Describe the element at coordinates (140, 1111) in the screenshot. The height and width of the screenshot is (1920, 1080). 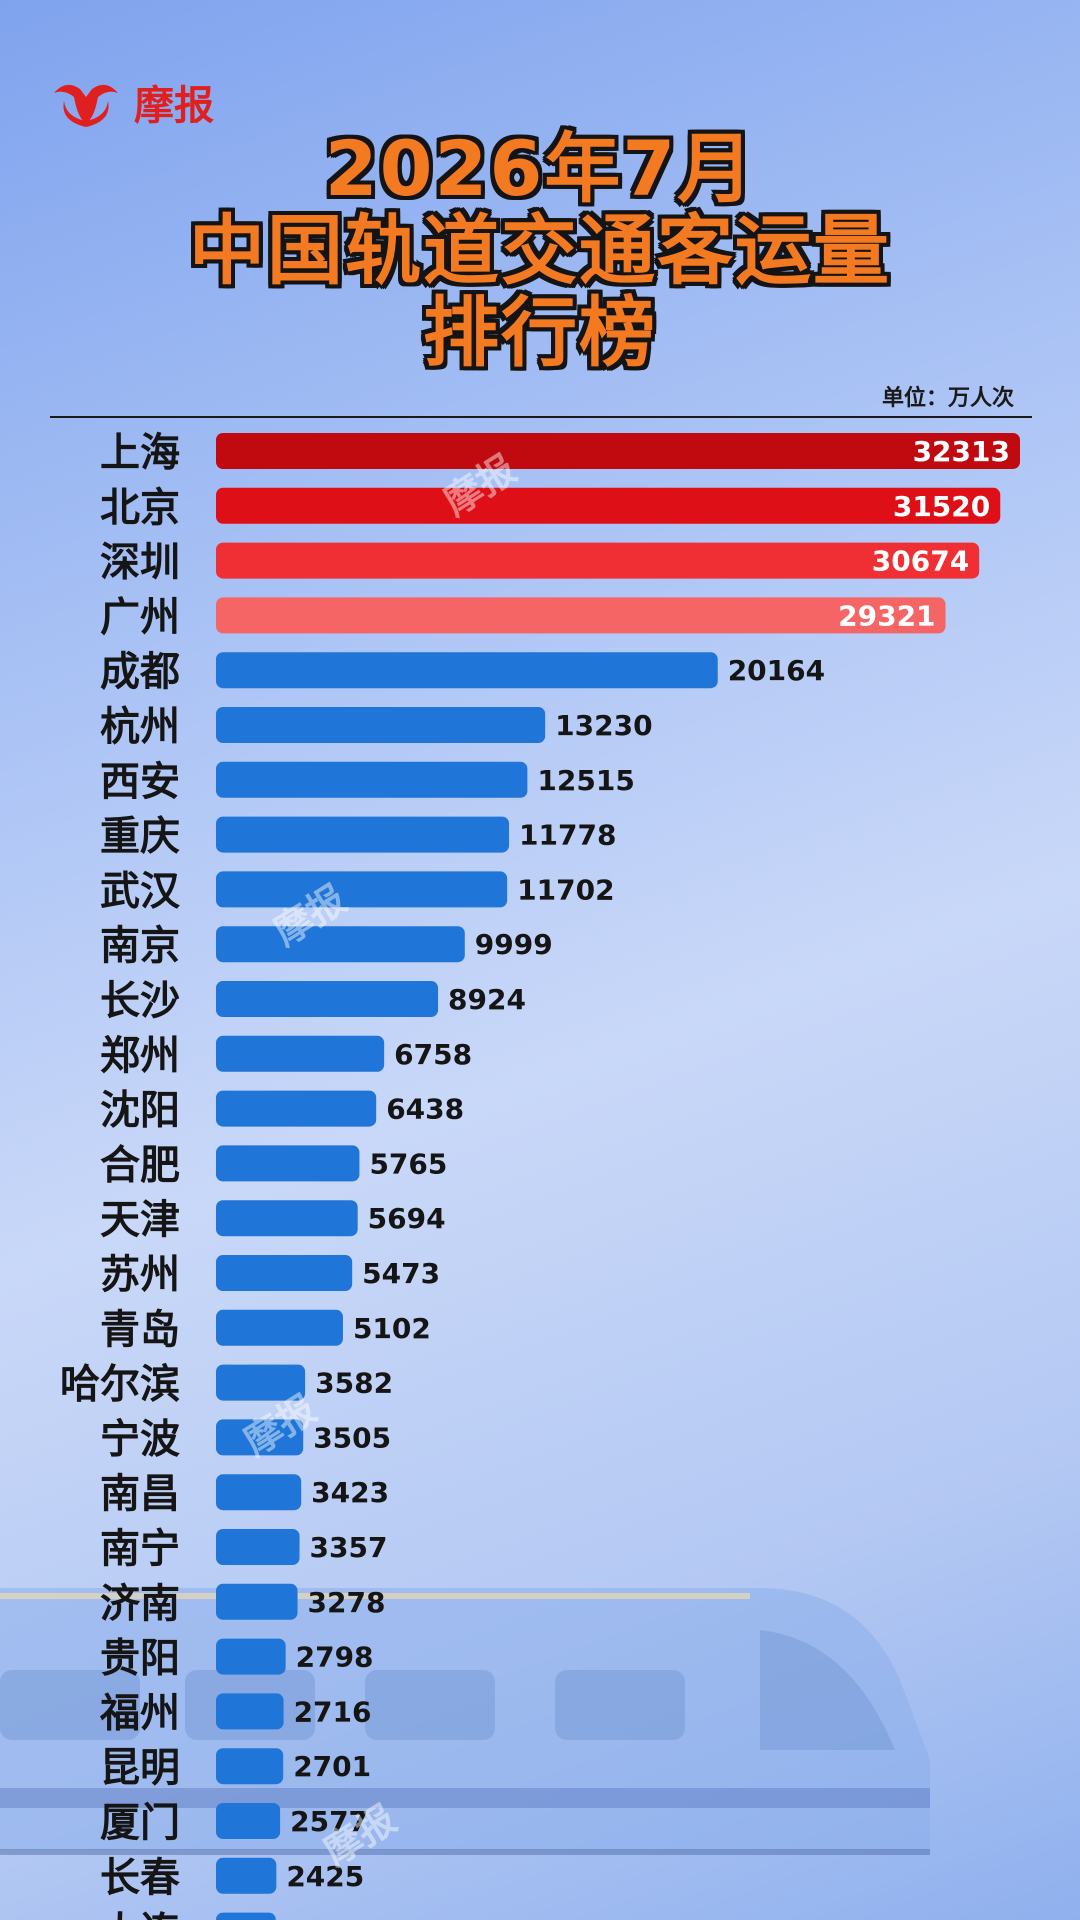
I see `category-label: 沈阳` at that location.